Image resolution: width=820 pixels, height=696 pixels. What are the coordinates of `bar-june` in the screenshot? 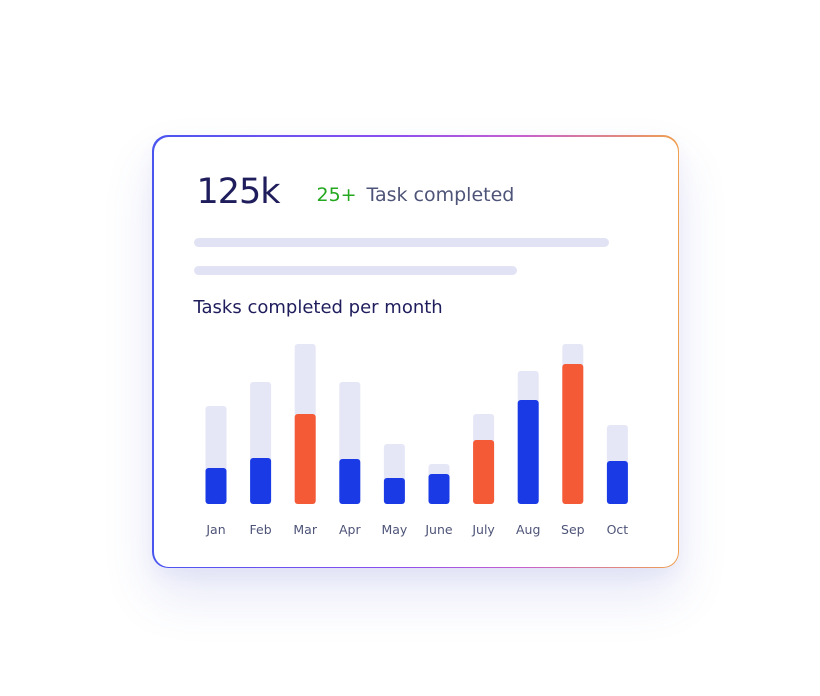 It's located at (438, 488).